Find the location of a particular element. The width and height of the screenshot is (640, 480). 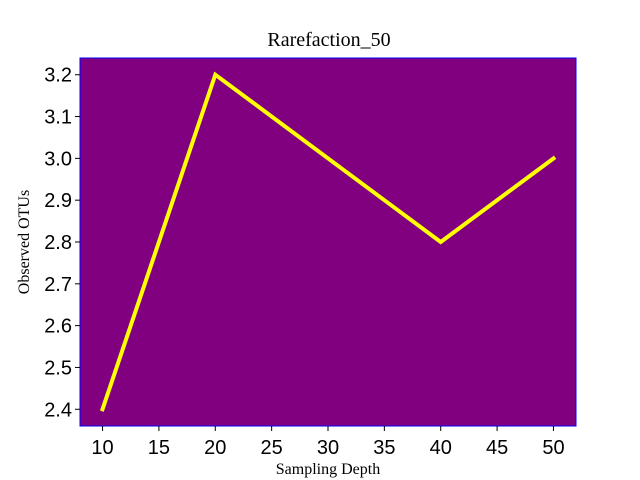

x-axis-label: Sampling Depth is located at coordinates (328, 469).